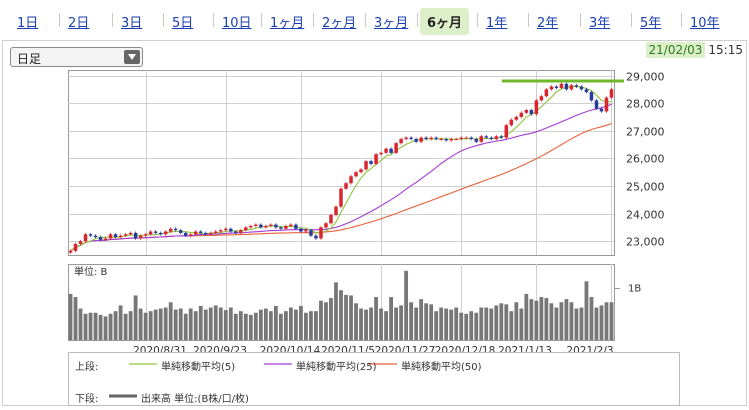 The height and width of the screenshot is (410, 749). Describe the element at coordinates (339, 23) in the screenshot. I see `tab-6: 2ヶ月` at that location.